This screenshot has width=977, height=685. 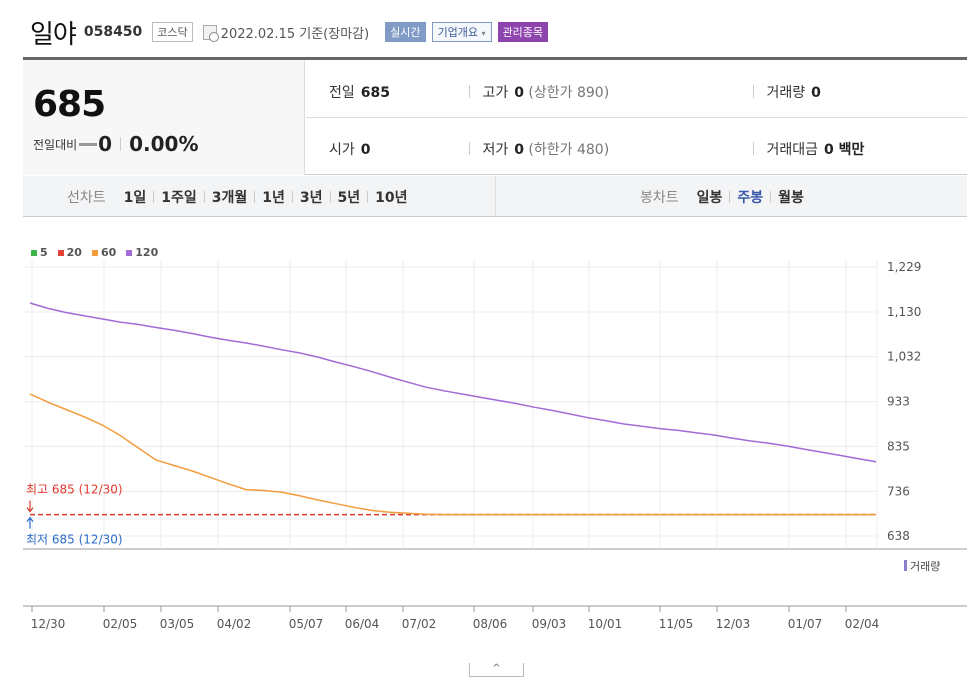 What do you see at coordinates (365, 150) in the screenshot?
I see `open-value: 0` at bounding box center [365, 150].